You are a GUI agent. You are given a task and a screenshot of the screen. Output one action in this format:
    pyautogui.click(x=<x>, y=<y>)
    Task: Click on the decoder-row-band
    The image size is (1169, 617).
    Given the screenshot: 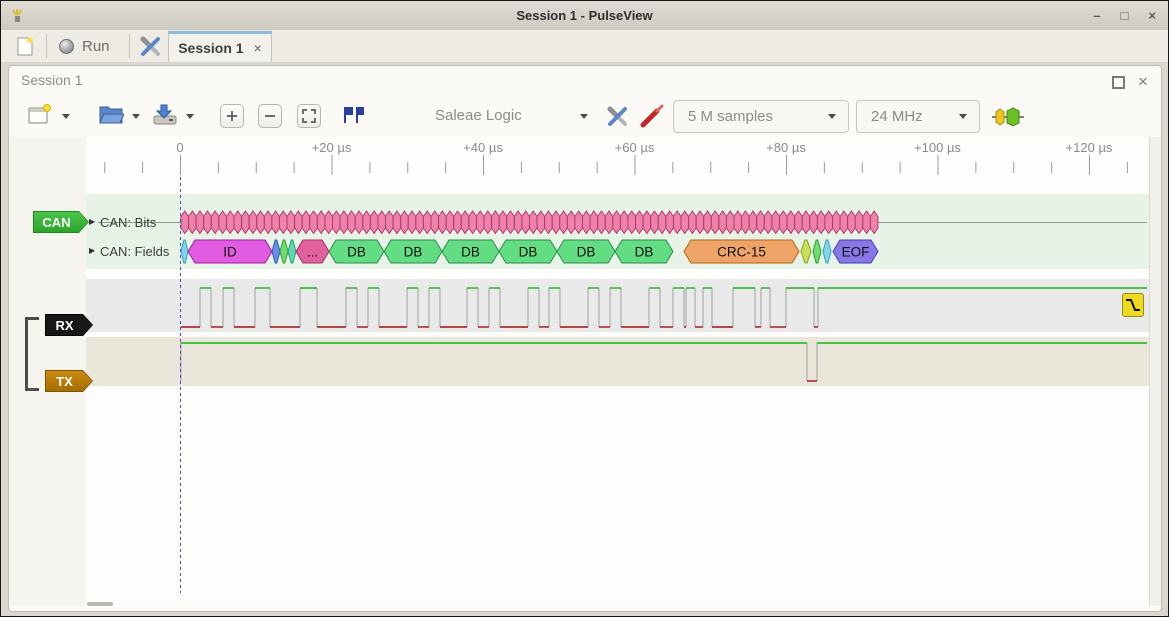 What is the action you would take?
    pyautogui.click(x=617, y=231)
    